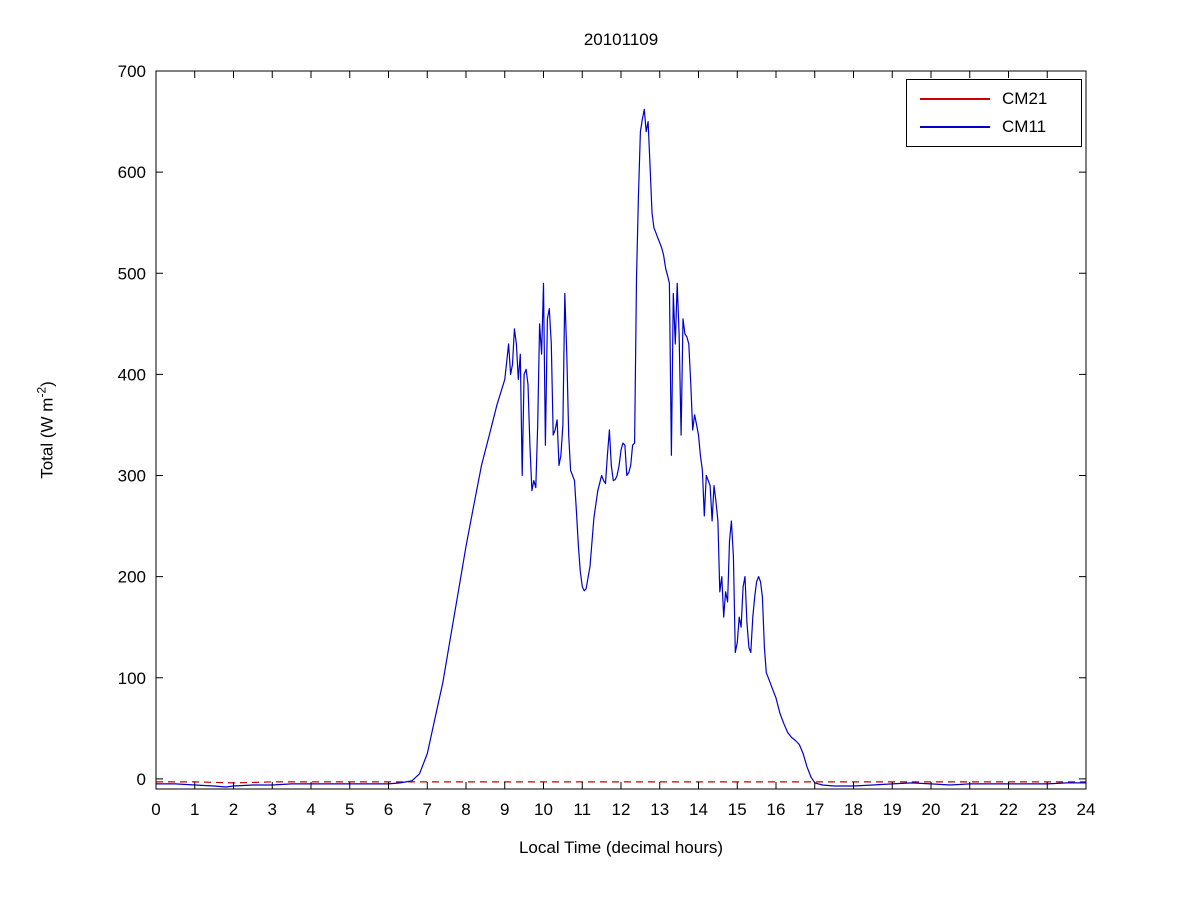 Image resolution: width=1201 pixels, height=900 pixels. Describe the element at coordinates (194, 809) in the screenshot. I see `x-tick-label: 1` at that location.